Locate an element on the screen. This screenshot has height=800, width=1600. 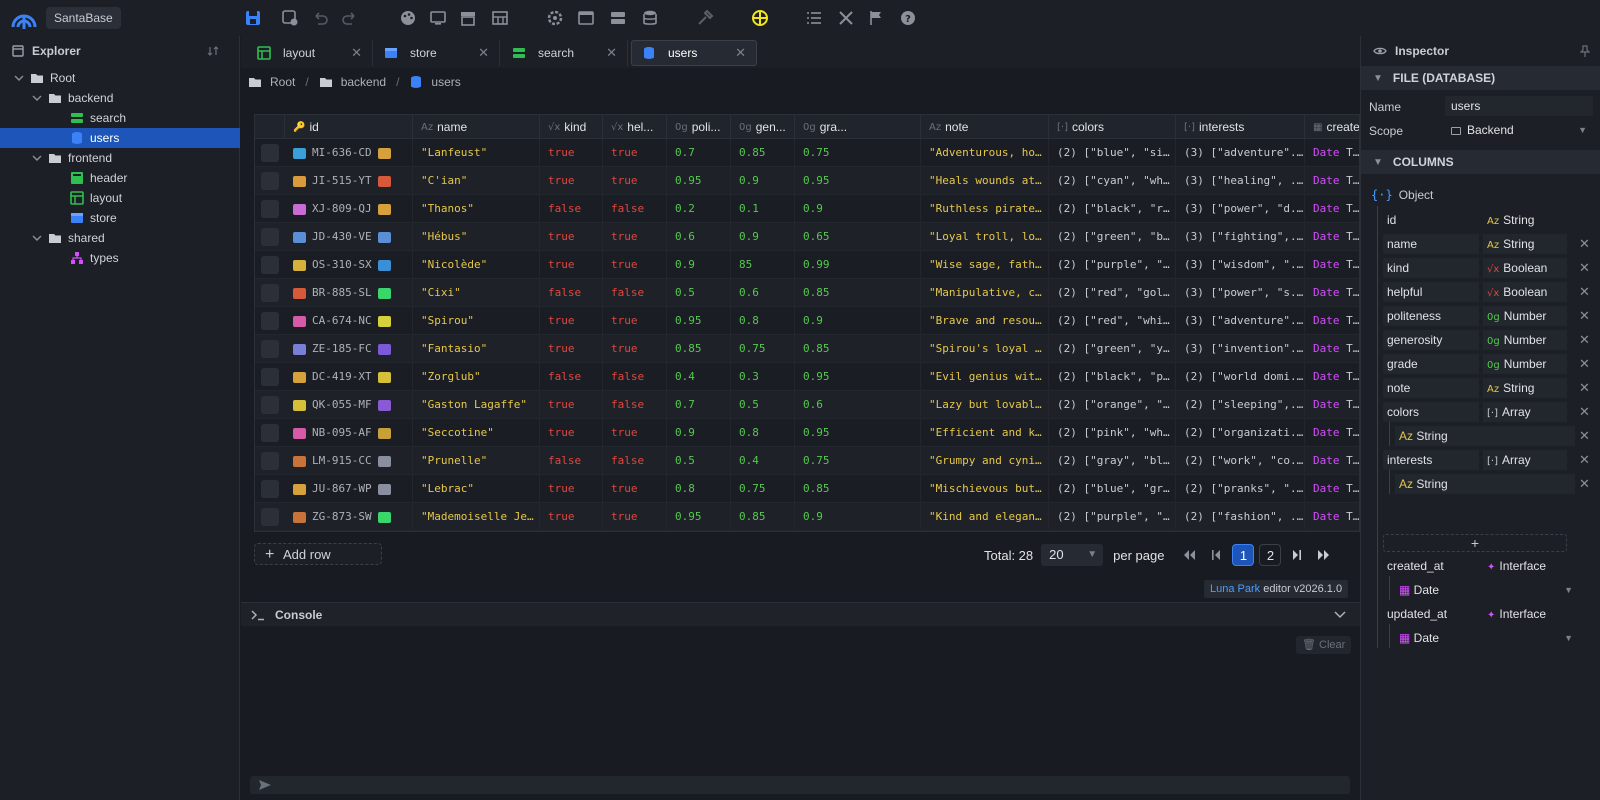
app-name: SantaBase is located at coordinates (83, 18).